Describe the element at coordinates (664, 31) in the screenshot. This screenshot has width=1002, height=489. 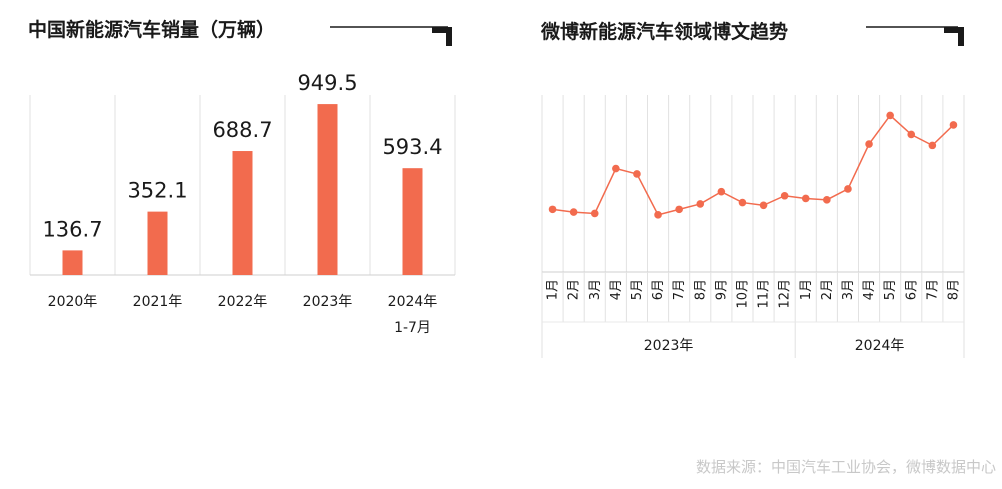
I see `line-chart-title: 微博新能源汽车领域博文趋势` at that location.